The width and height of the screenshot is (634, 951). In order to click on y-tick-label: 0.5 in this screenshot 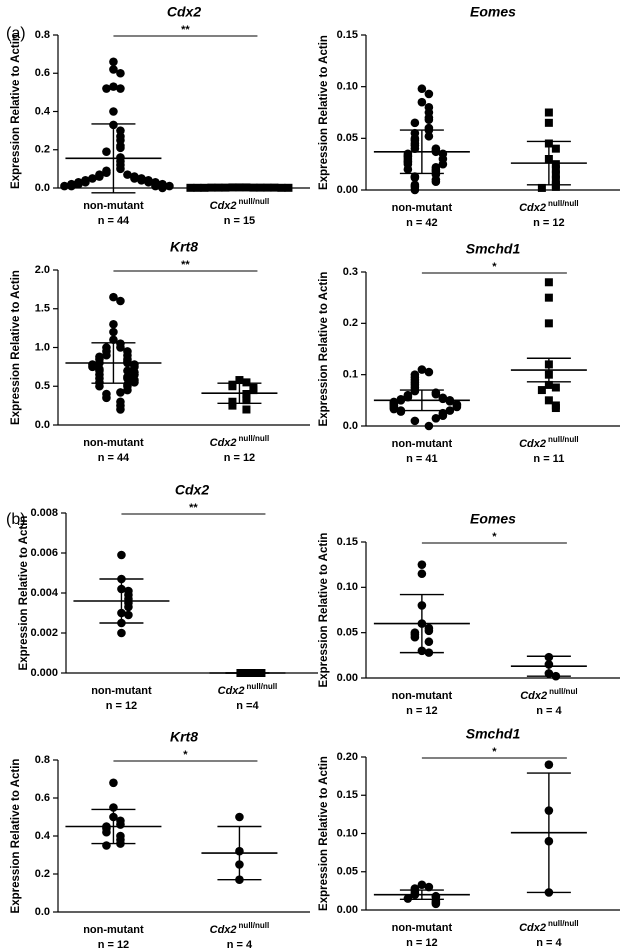, I will do `click(42, 386)`.